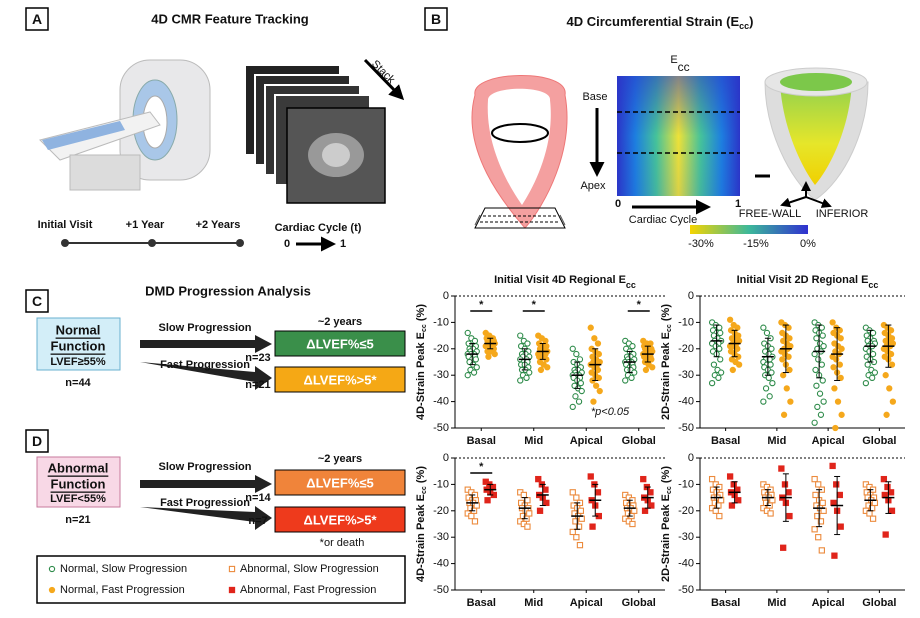  I want to click on panel-label: B, so click(436, 19).